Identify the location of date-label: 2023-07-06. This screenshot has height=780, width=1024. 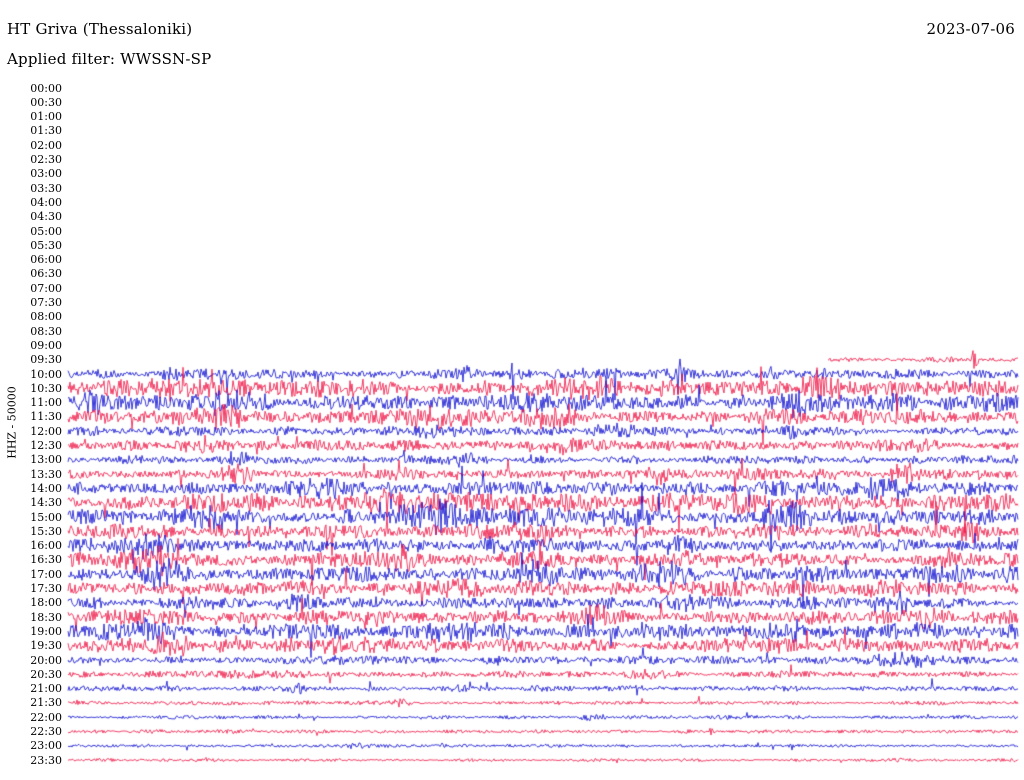
(970, 29).